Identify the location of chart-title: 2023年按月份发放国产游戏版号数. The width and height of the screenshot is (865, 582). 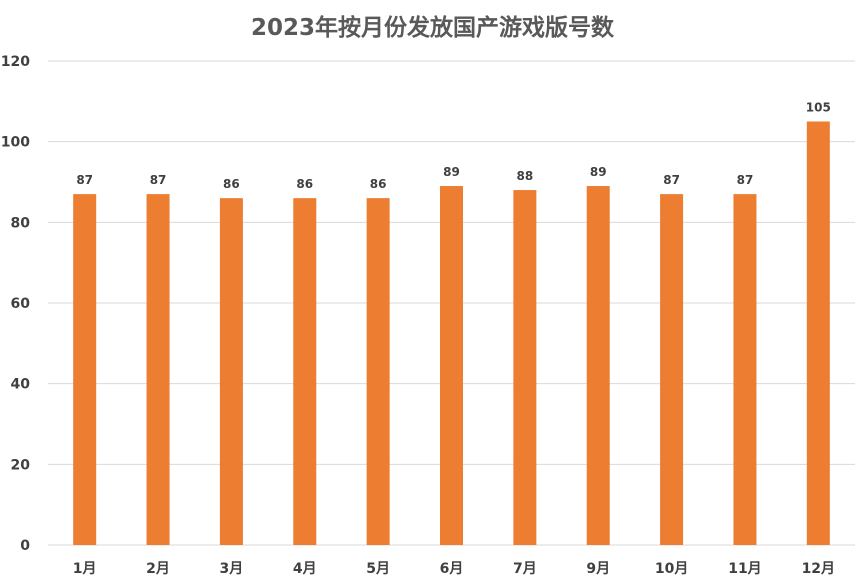
(432, 28).